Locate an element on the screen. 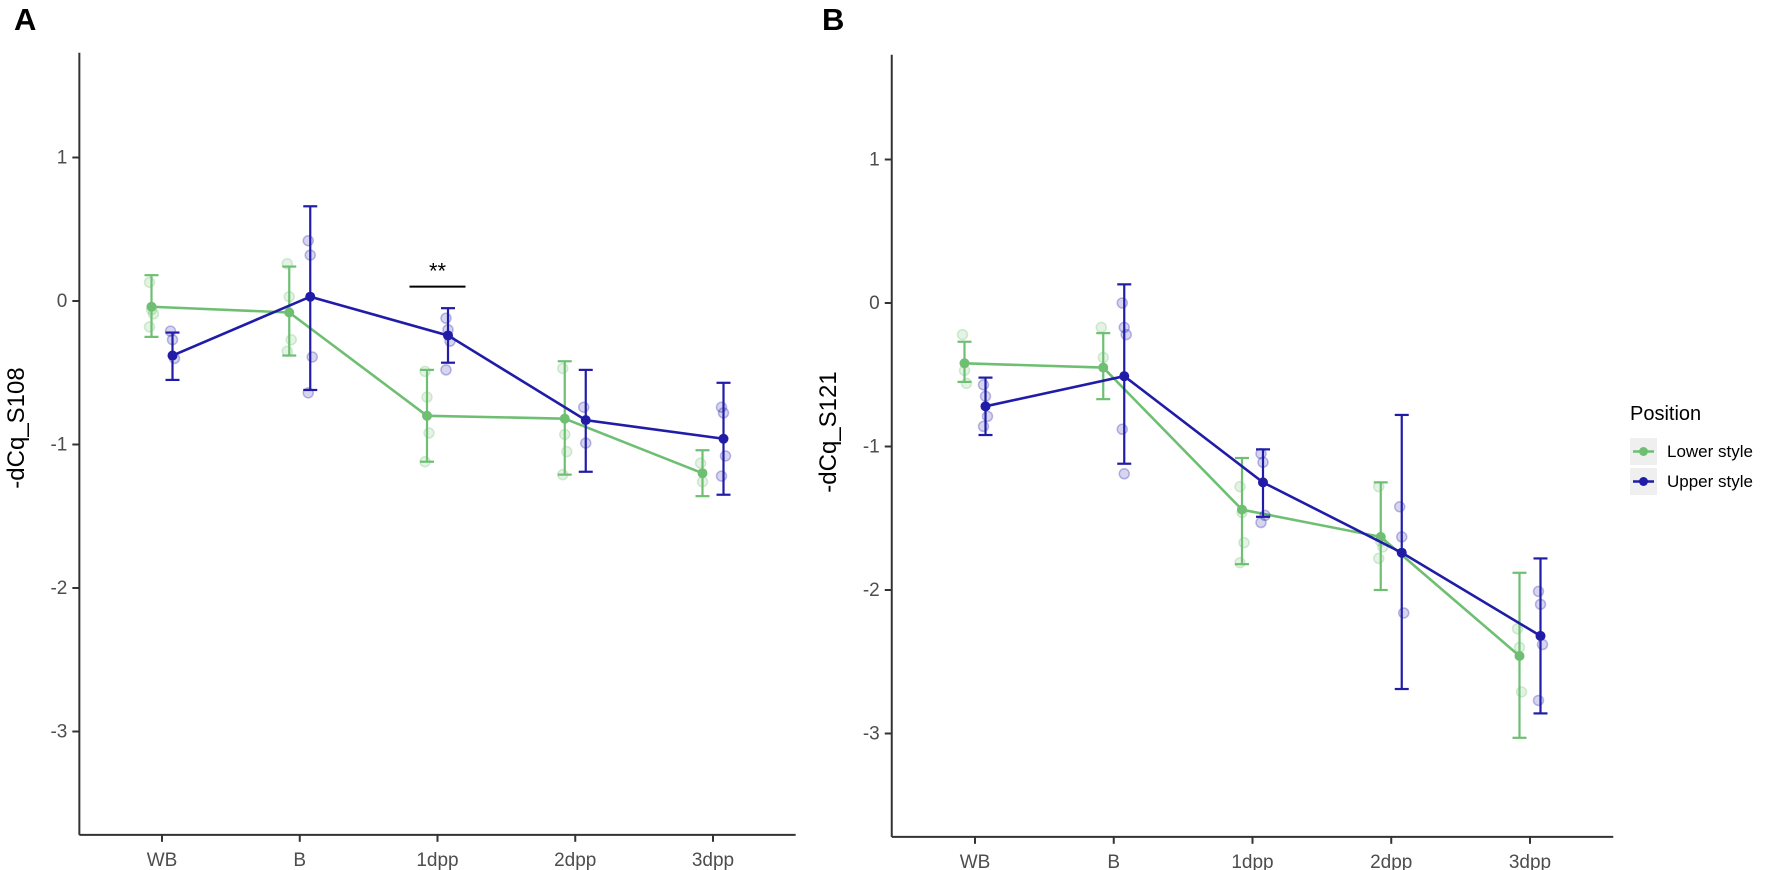 Image resolution: width=1772 pixels, height=870 pixels. legend: Position Lower style Upper style is located at coordinates (1691, 450).